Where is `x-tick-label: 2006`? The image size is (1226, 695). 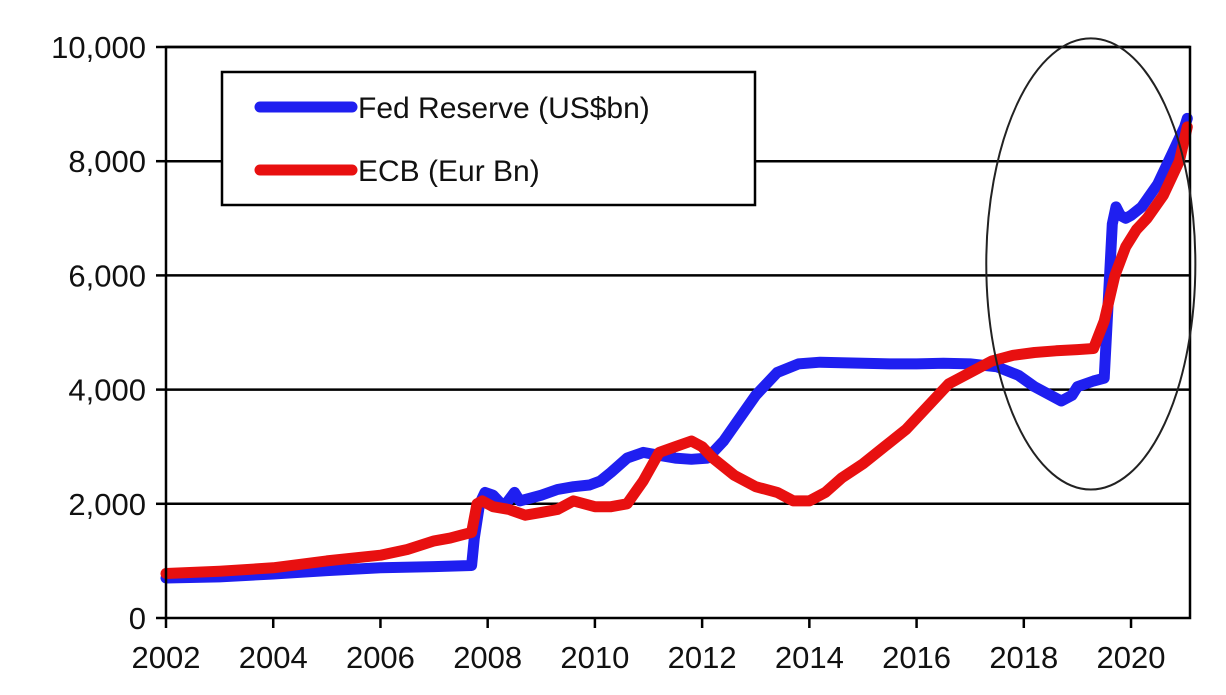
x-tick-label: 2006 is located at coordinates (380, 657).